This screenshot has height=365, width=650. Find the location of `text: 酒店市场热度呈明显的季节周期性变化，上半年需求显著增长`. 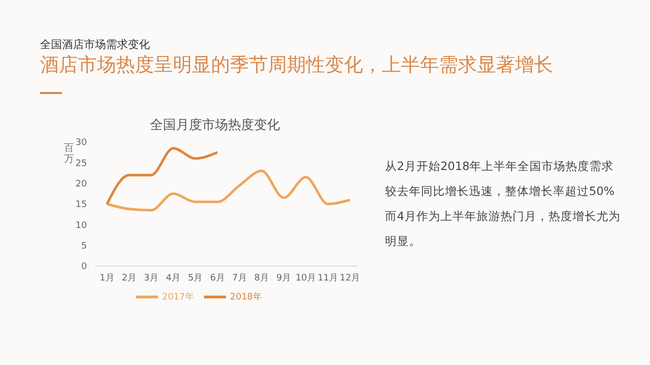

text: 酒店市场热度呈明显的季节周期性变化，上半年需求显著增长 is located at coordinates (296, 65).